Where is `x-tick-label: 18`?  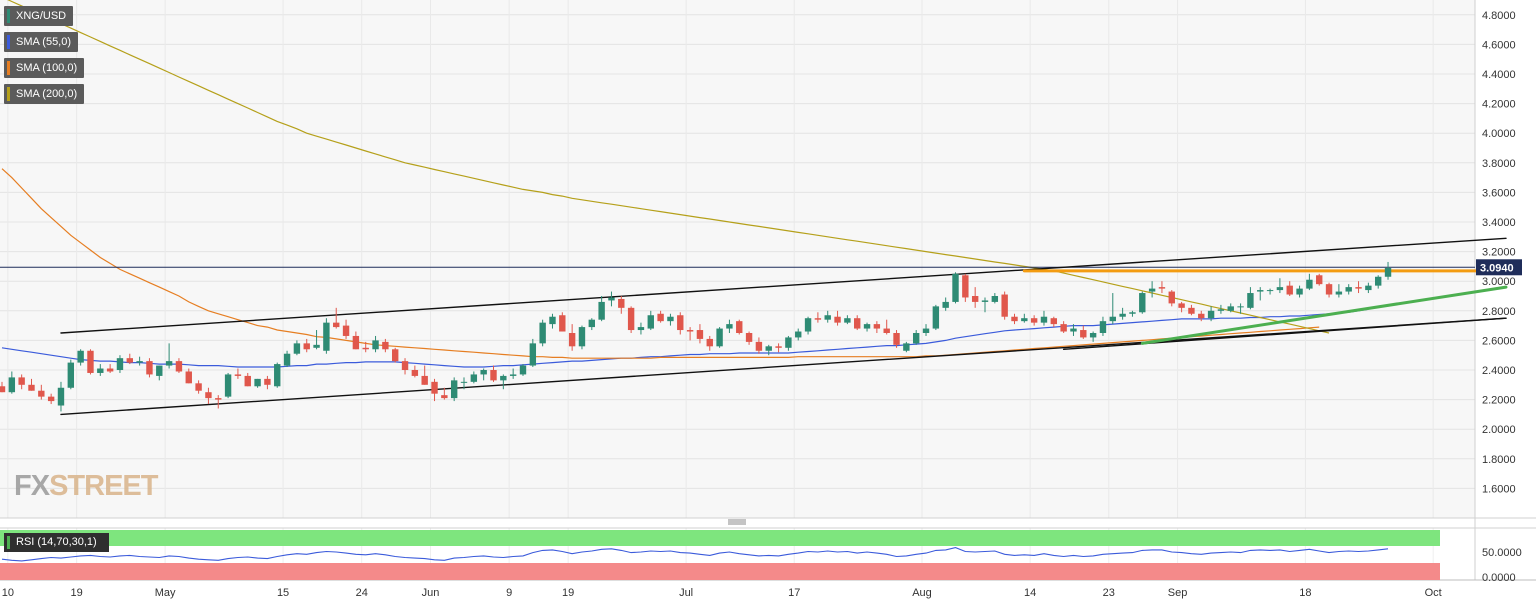
x-tick-label: 18 is located at coordinates (1305, 593).